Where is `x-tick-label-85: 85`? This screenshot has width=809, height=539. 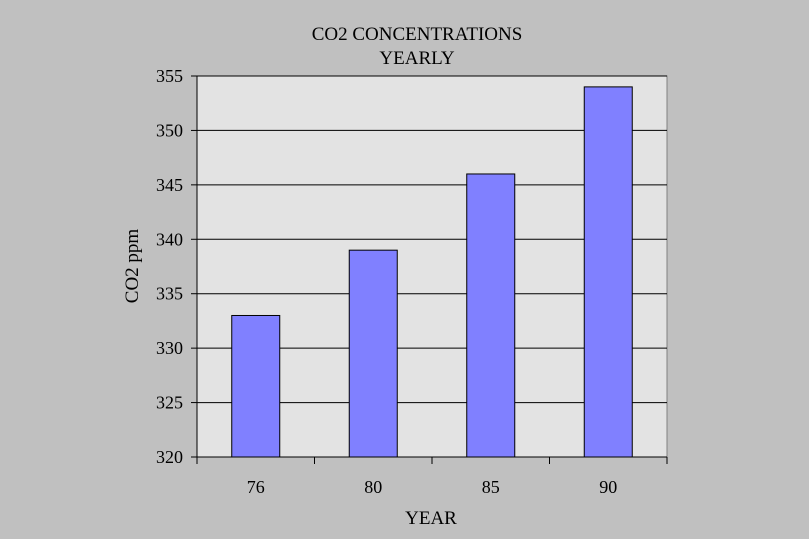
x-tick-label-85: 85 is located at coordinates (491, 487).